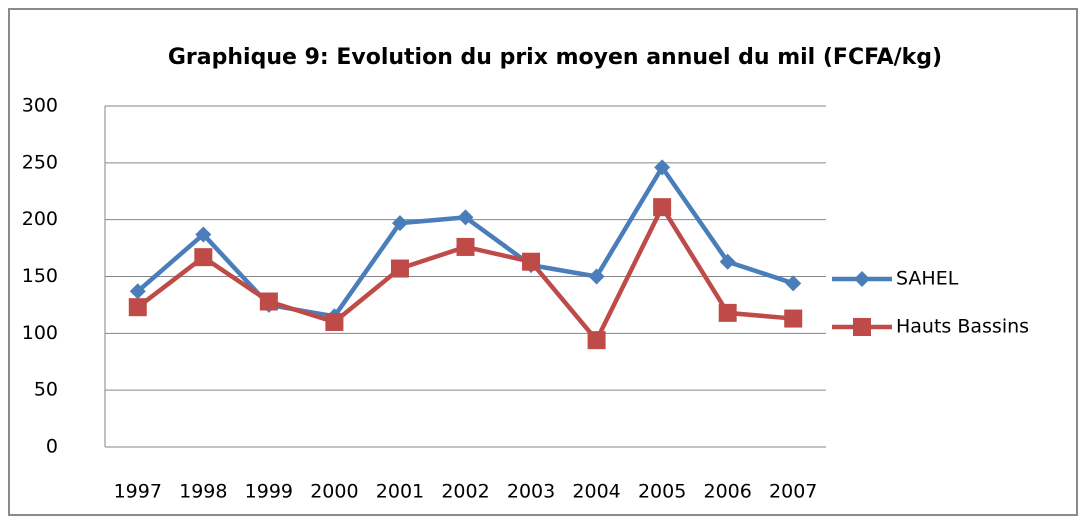 The height and width of the screenshot is (528, 1086). Describe the element at coordinates (596, 492) in the screenshot. I see `x-tick-label: 2004` at that location.